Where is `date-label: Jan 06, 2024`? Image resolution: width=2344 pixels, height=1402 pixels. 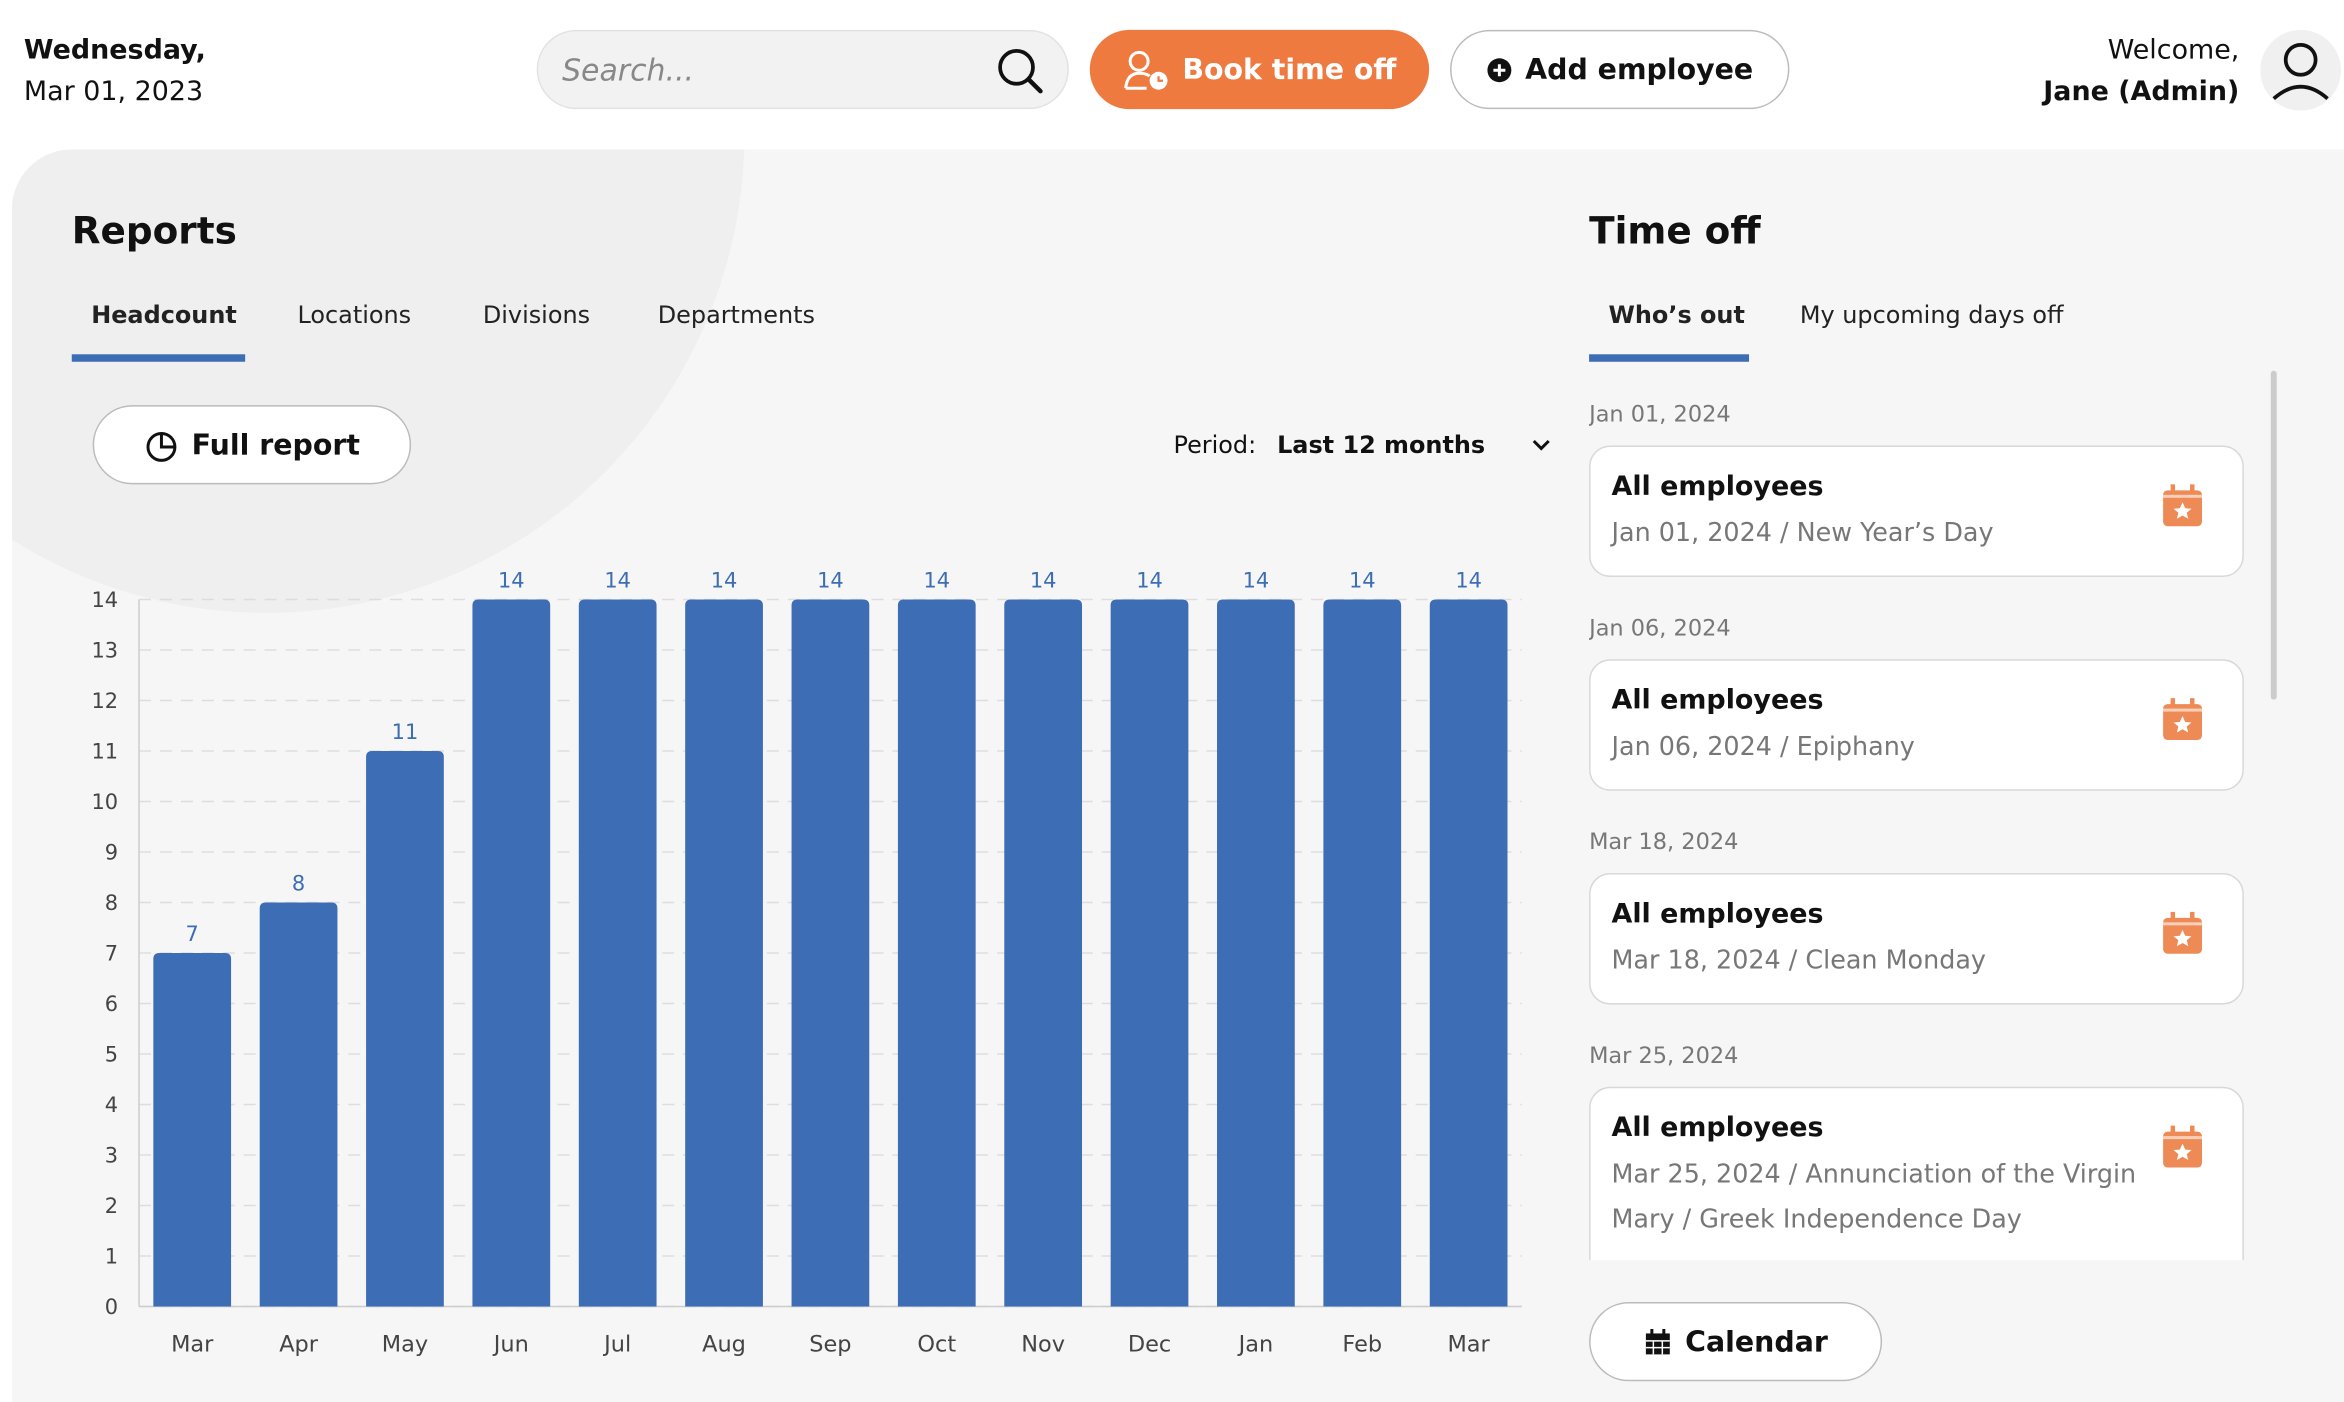
date-label: Jan 06, 2024 is located at coordinates (1660, 628).